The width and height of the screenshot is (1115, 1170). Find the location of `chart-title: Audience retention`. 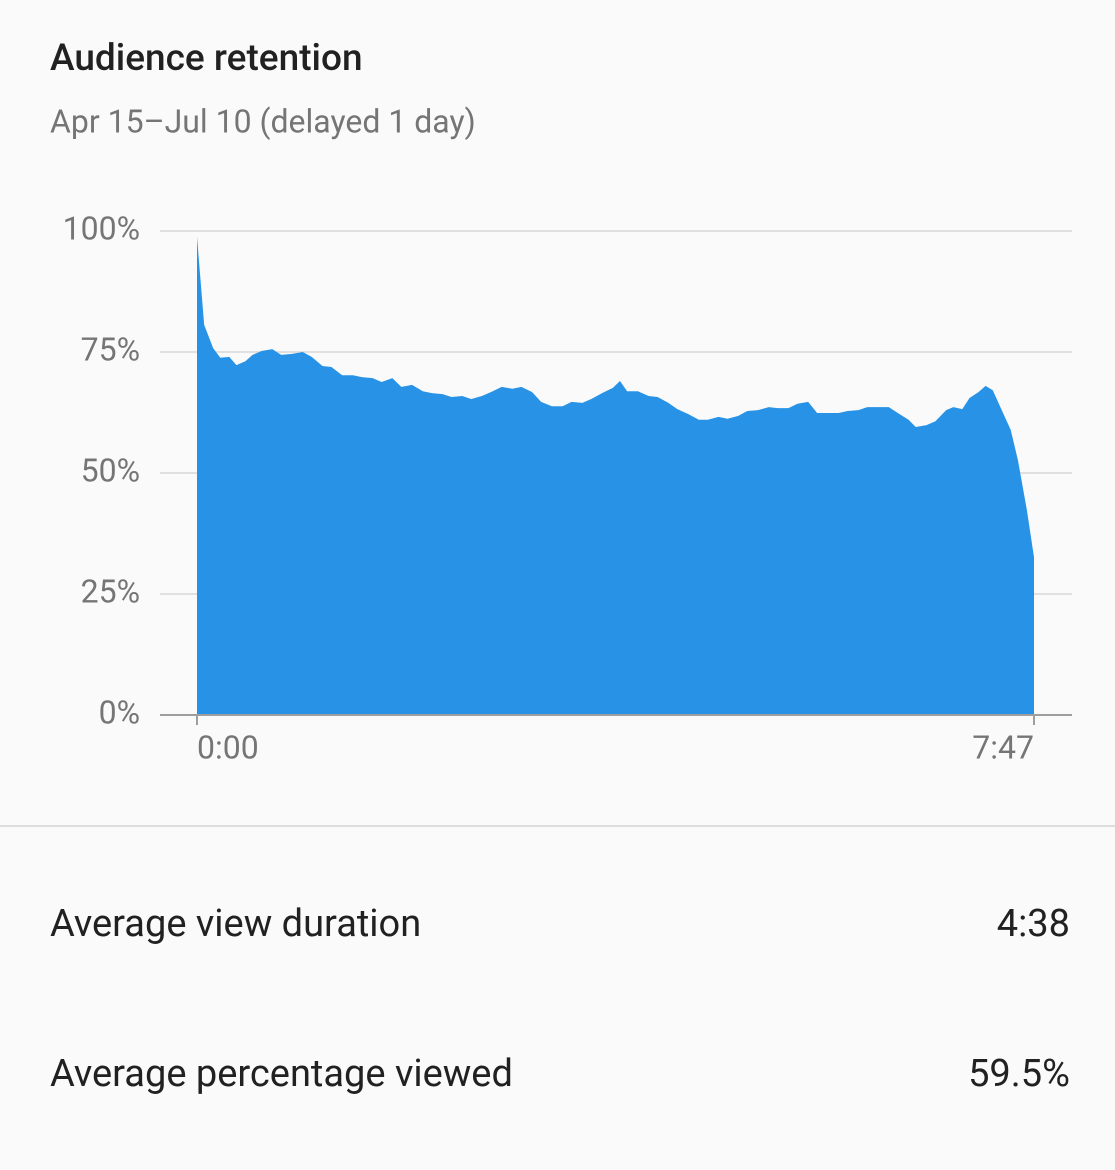

chart-title: Audience retention is located at coordinates (206, 58).